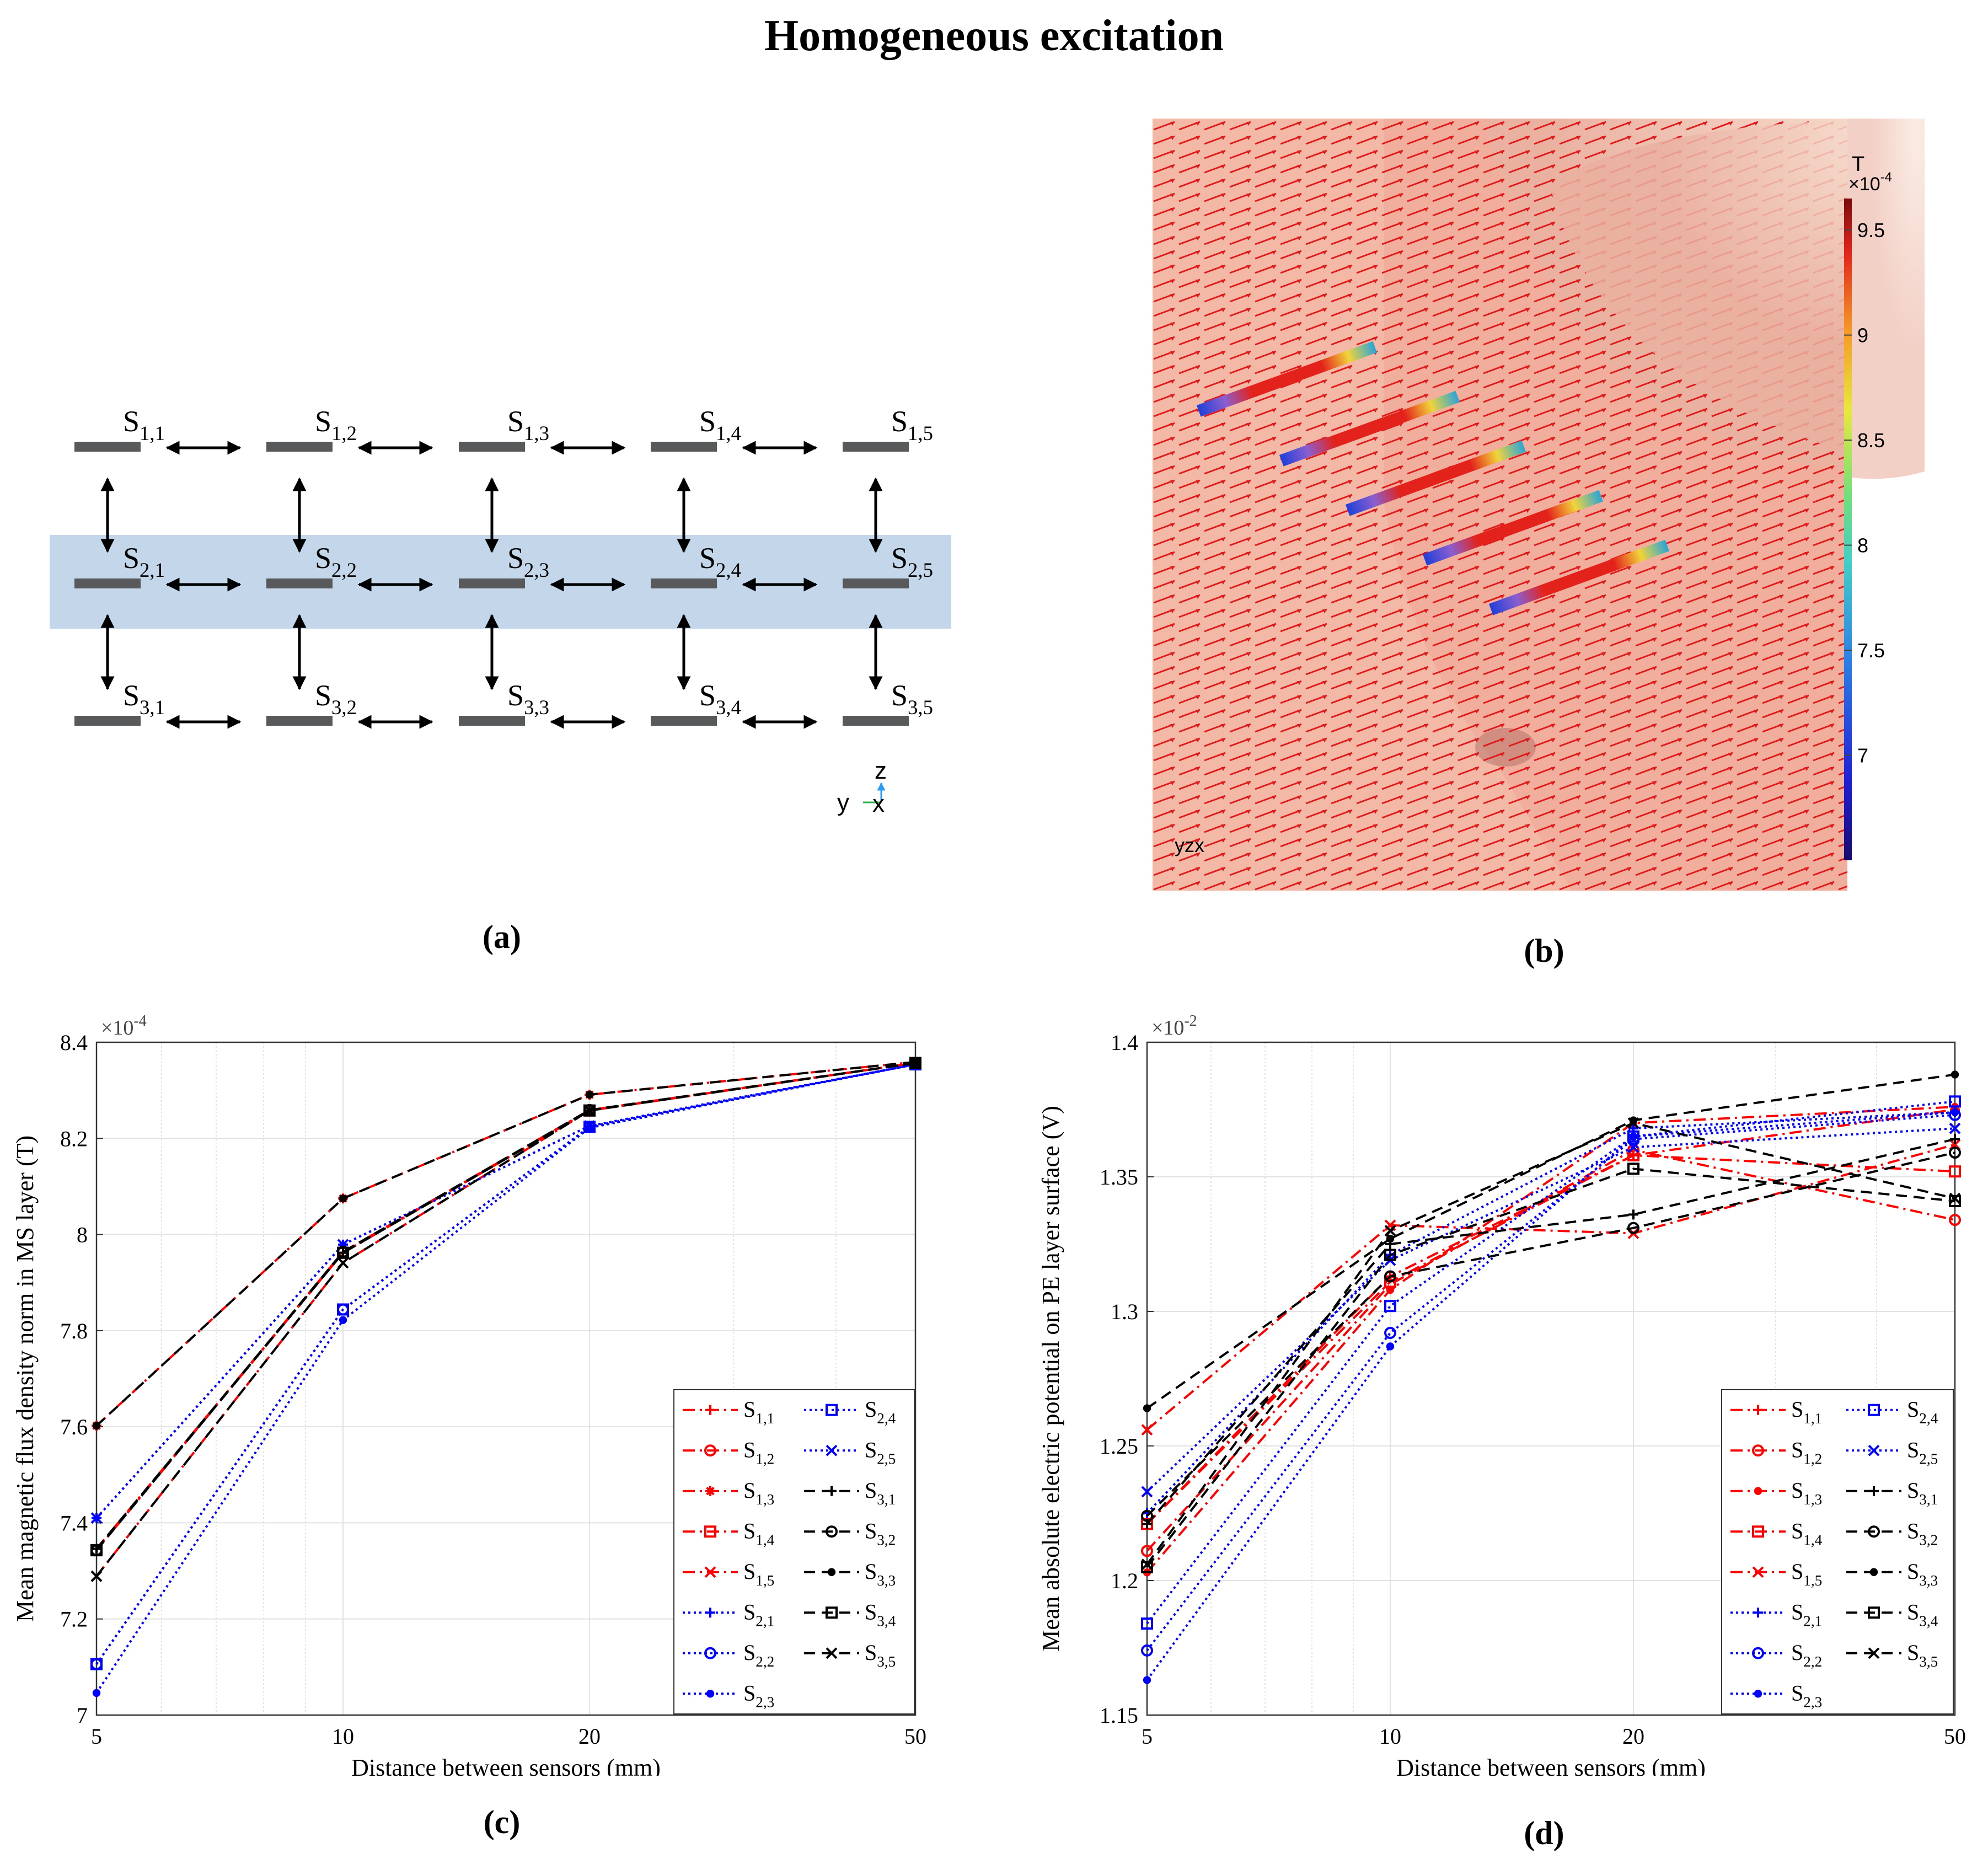  I want to click on x-tick-label: 5, so click(1147, 1736).